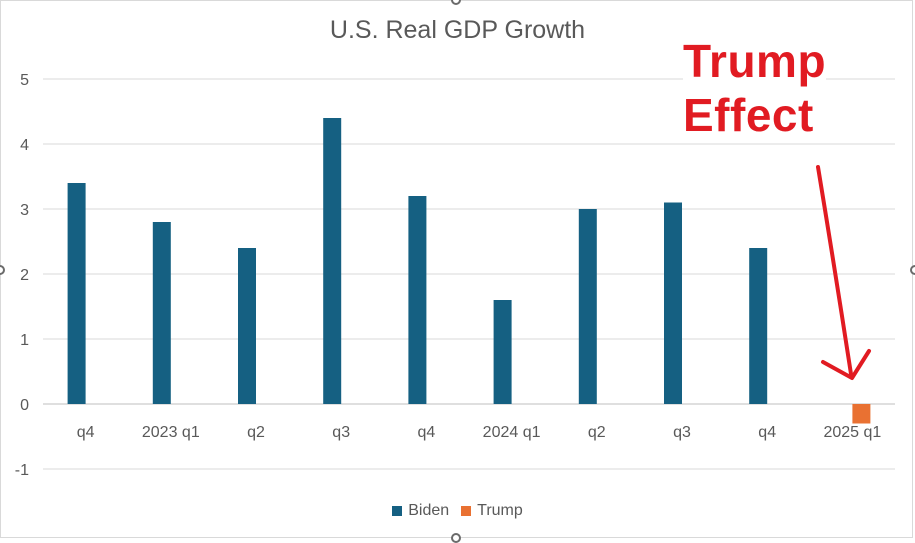 The width and height of the screenshot is (915, 543). Describe the element at coordinates (748, 115) in the screenshot. I see `annotation-line2: Effect` at that location.